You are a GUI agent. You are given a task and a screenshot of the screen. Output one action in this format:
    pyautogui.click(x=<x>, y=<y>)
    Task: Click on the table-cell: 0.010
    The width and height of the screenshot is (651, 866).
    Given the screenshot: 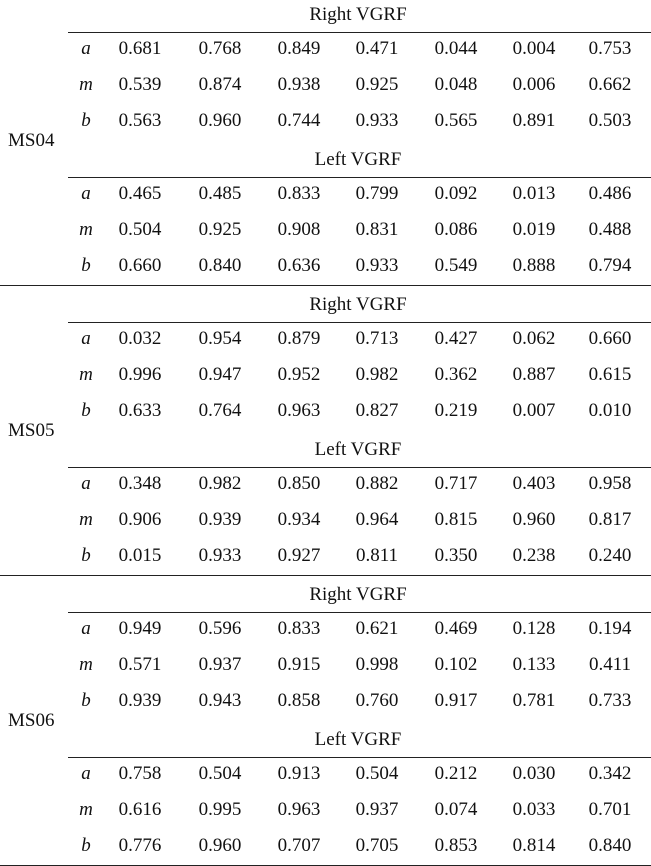 What is the action you would take?
    pyautogui.click(x=610, y=411)
    